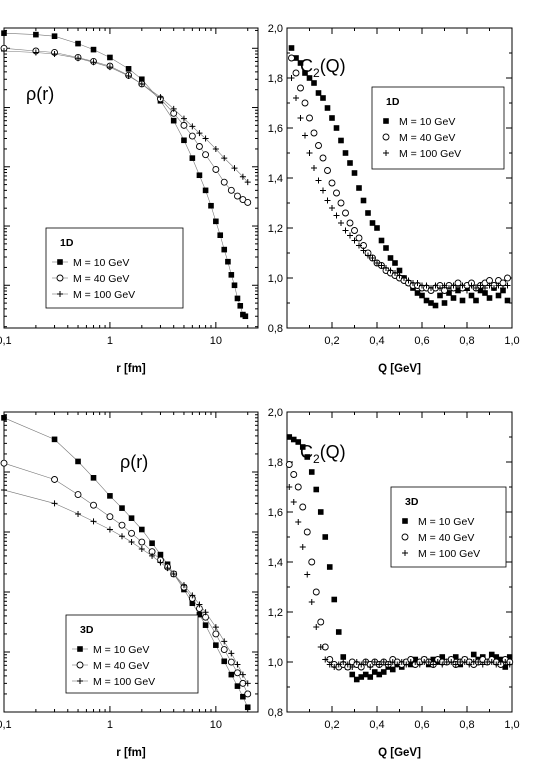  Describe the element at coordinates (333, 66) in the screenshot. I see `panel-title-tail: (Q)` at that location.